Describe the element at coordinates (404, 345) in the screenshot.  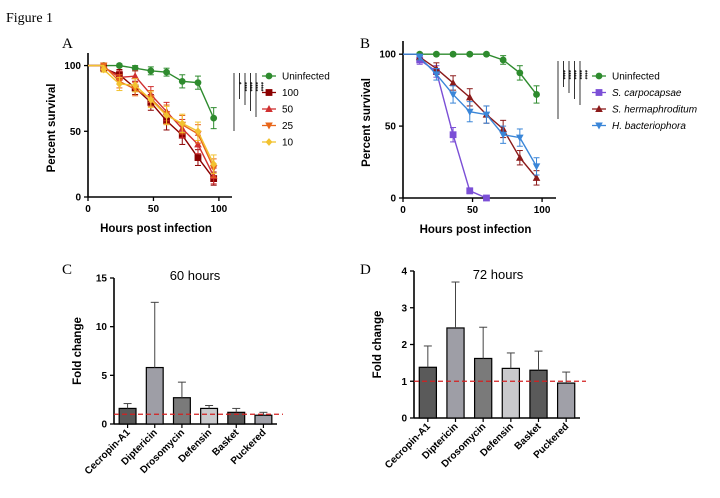
I see `y-tick-label: 2` at that location.